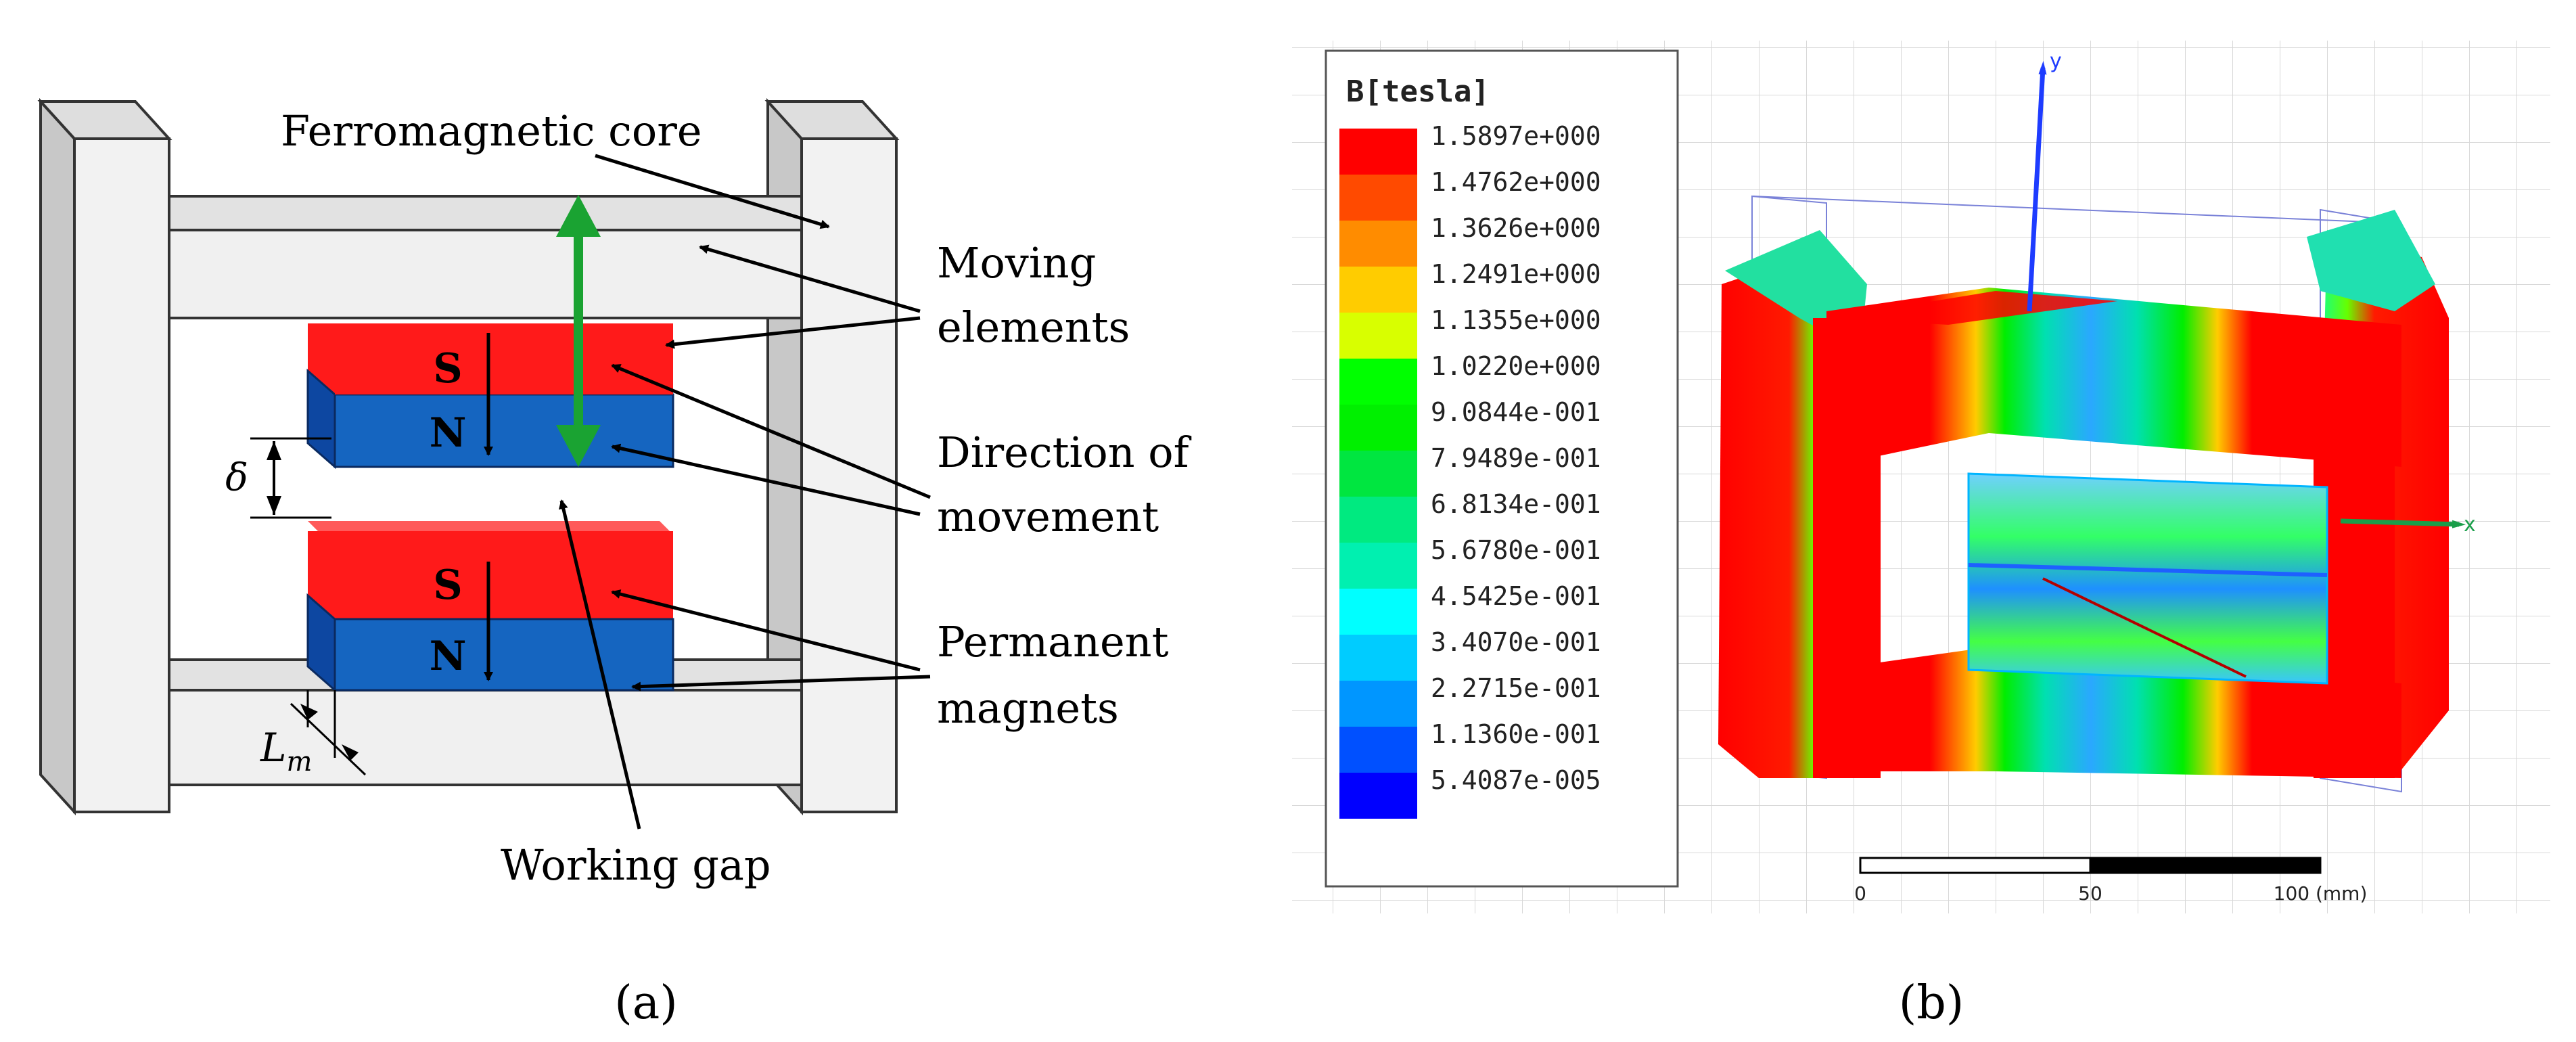 The height and width of the screenshot is (1042, 2576). Describe the element at coordinates (578, 331) in the screenshot. I see `movement-double-arrow` at that location.